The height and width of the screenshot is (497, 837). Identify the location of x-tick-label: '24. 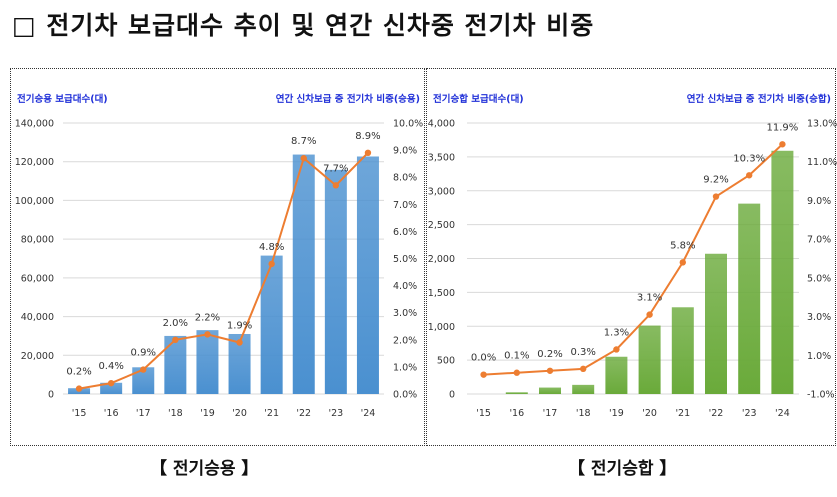
(782, 413).